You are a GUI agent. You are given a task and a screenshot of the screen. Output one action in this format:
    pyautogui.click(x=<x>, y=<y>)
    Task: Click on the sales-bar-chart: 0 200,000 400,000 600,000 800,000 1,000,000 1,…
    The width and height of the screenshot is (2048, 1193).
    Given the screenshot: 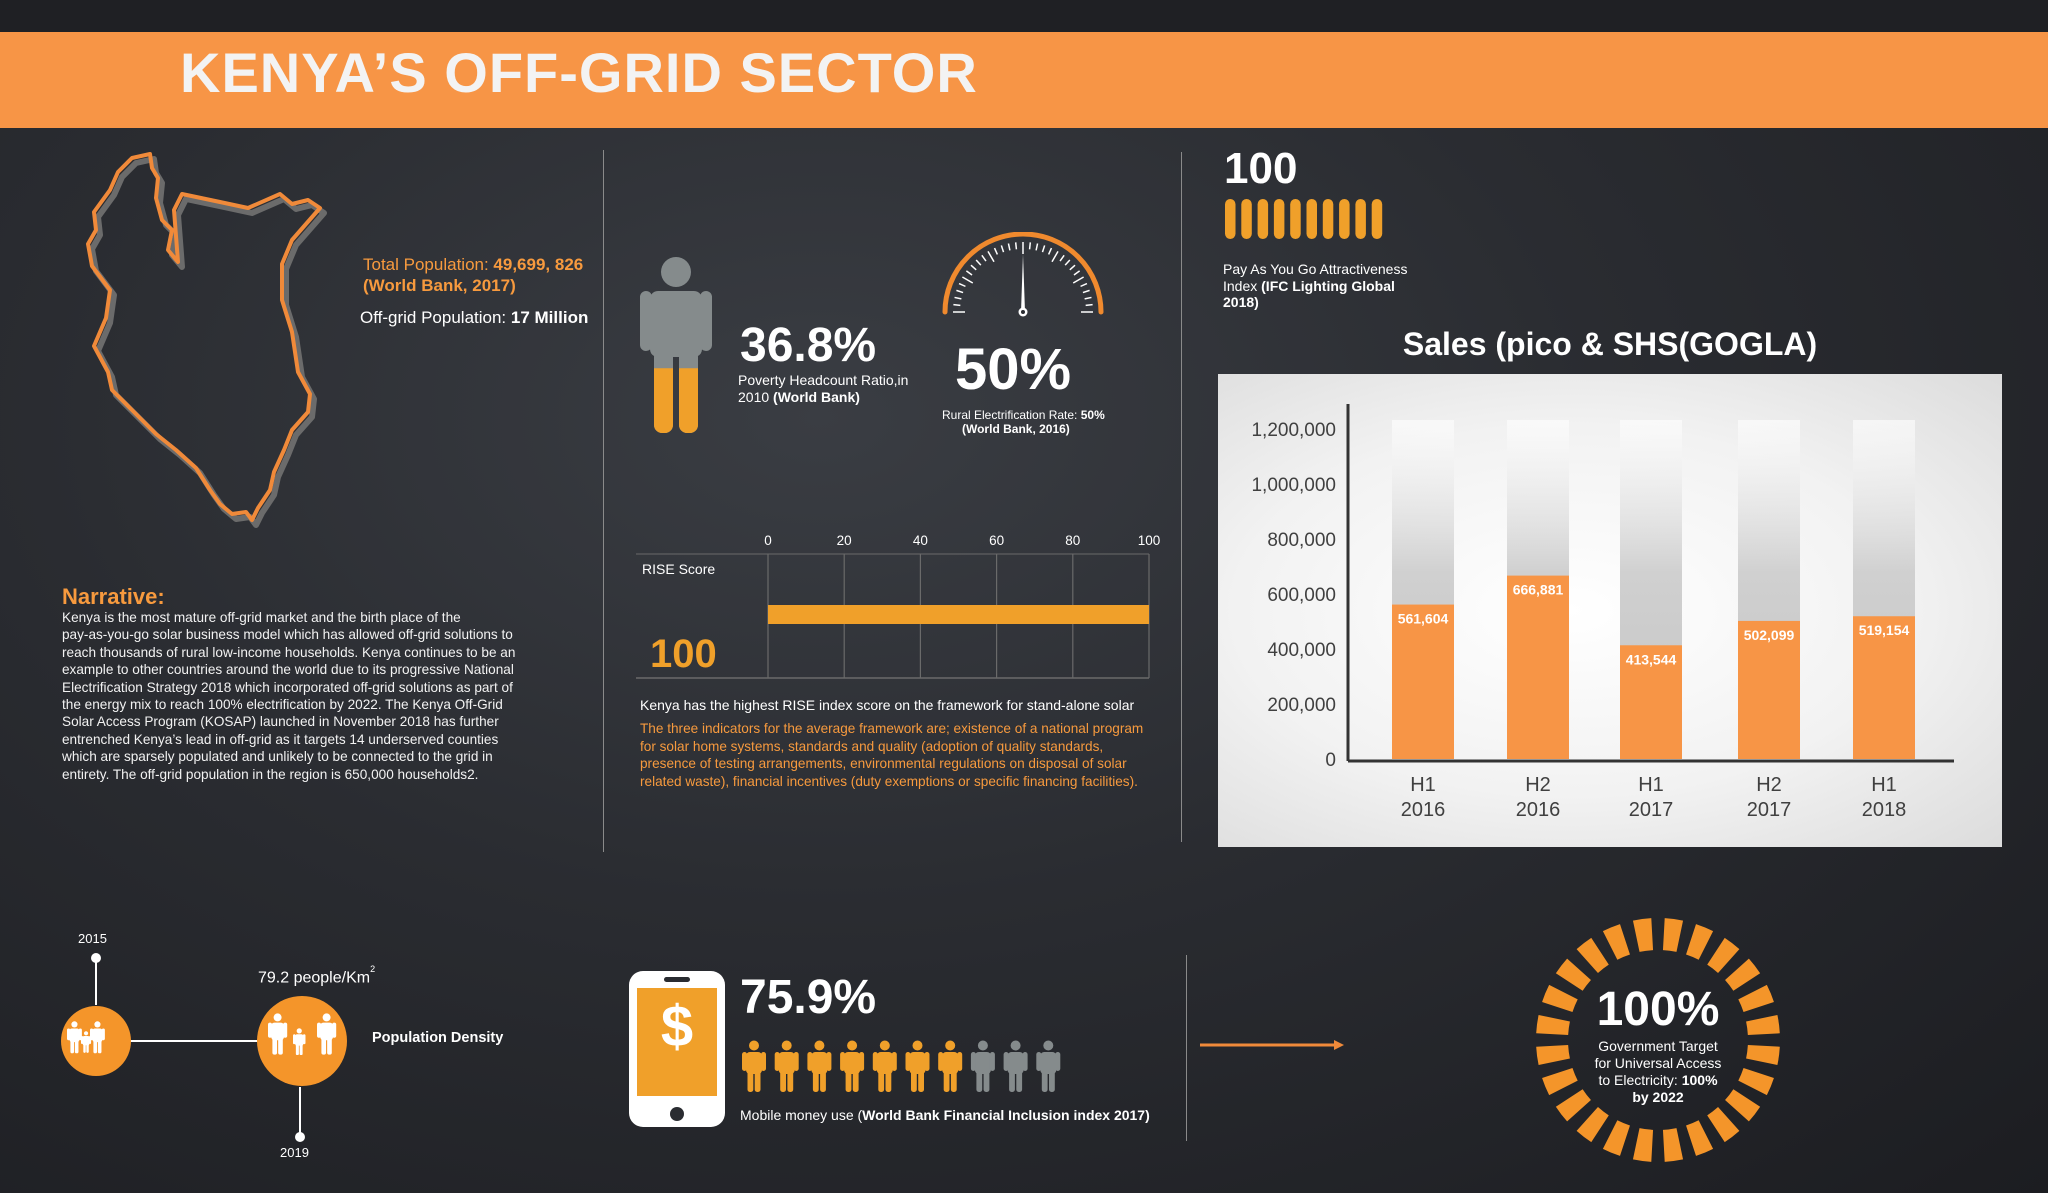 What is the action you would take?
    pyautogui.click(x=1602, y=612)
    